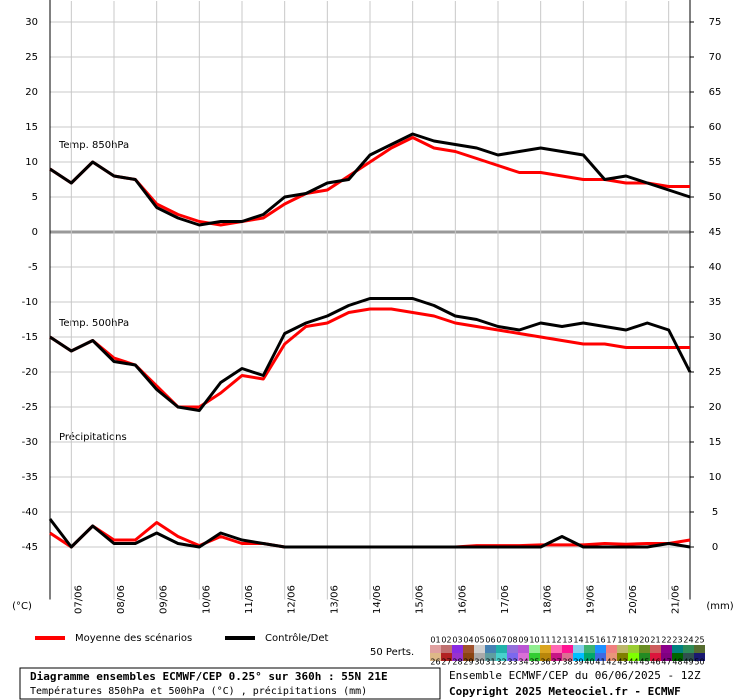 The width and height of the screenshot is (740, 700). Describe the element at coordinates (30, 372) in the screenshot. I see `y-tick-label: -20` at that location.